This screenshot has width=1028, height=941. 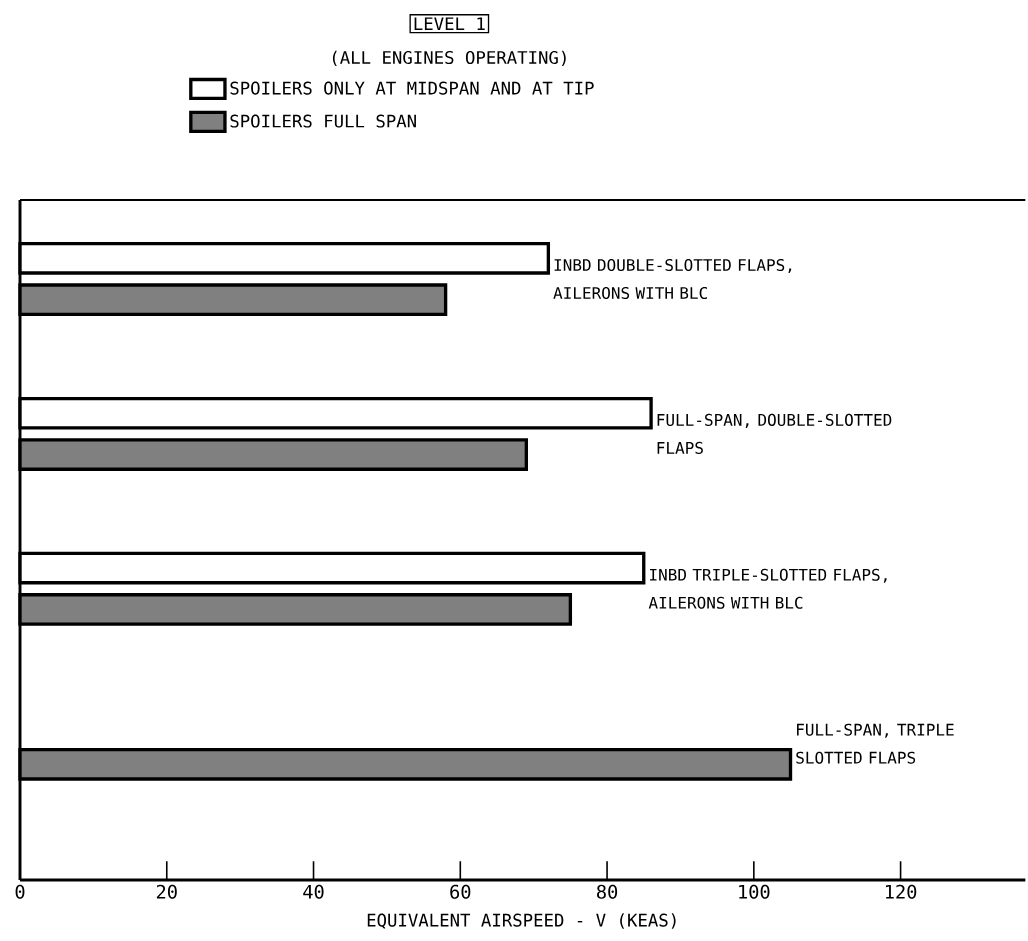 I want to click on x-tick-label: 60, so click(x=460, y=891).